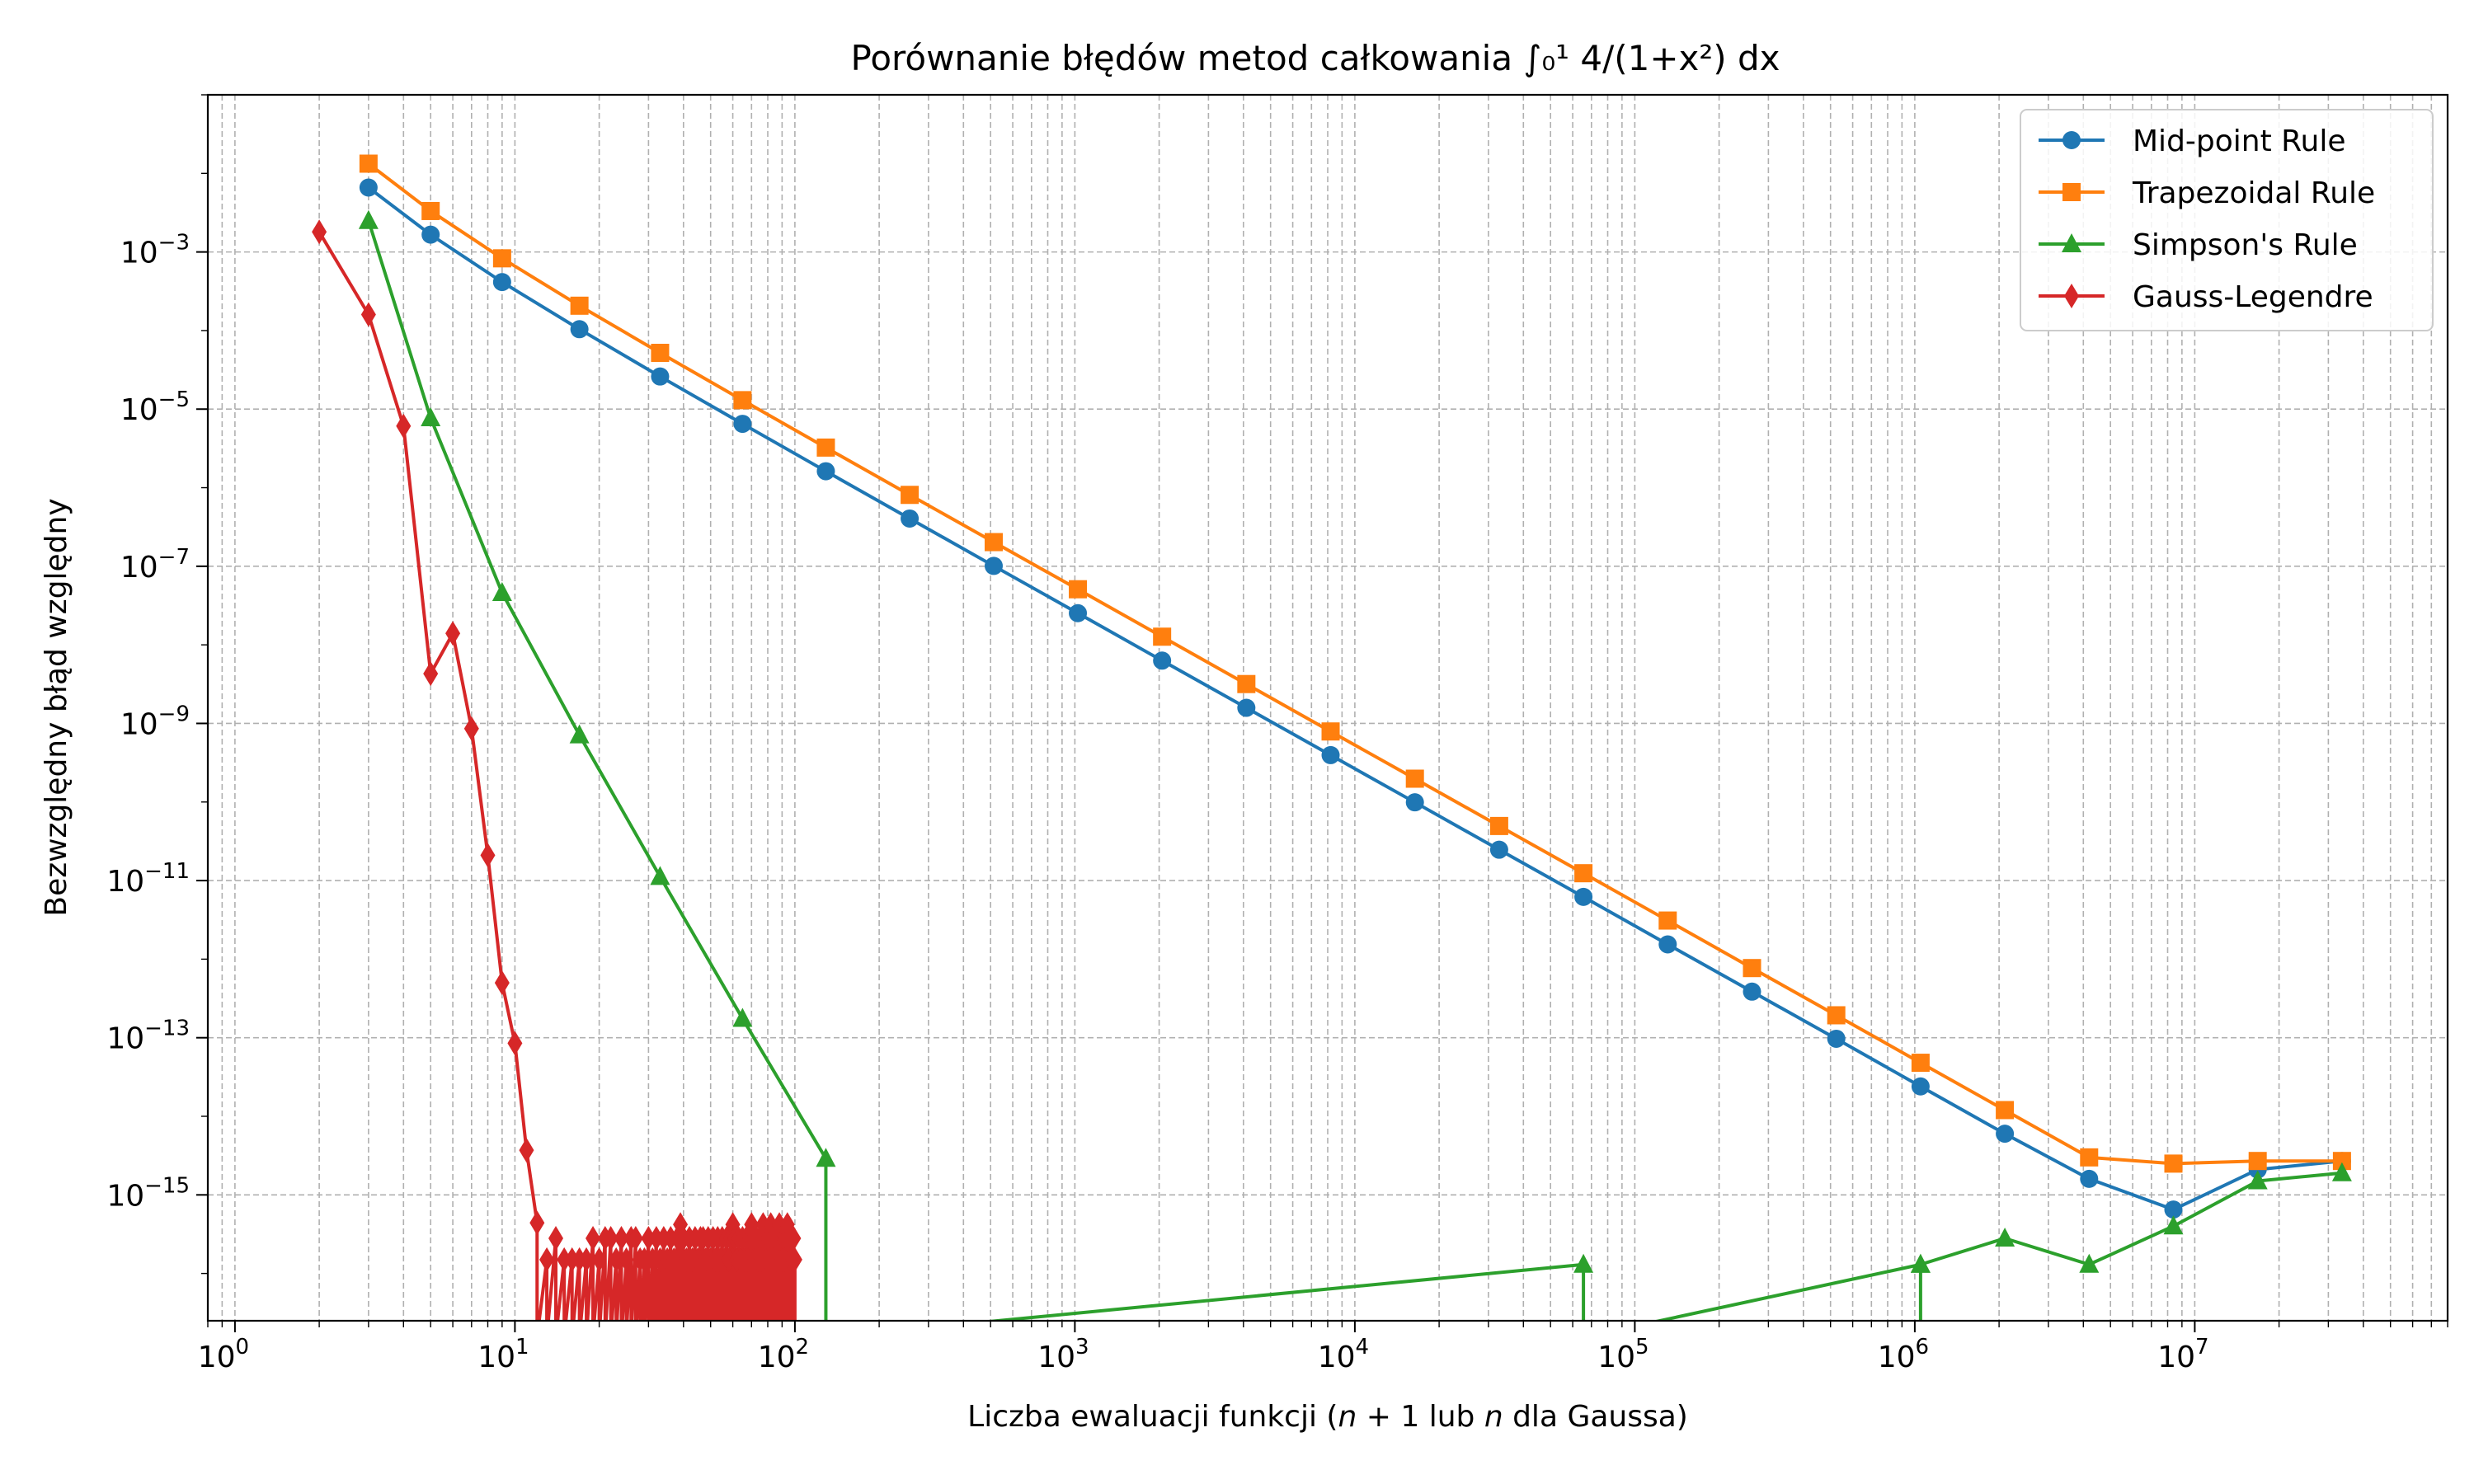  I want to click on legend-box, so click(2227, 220).